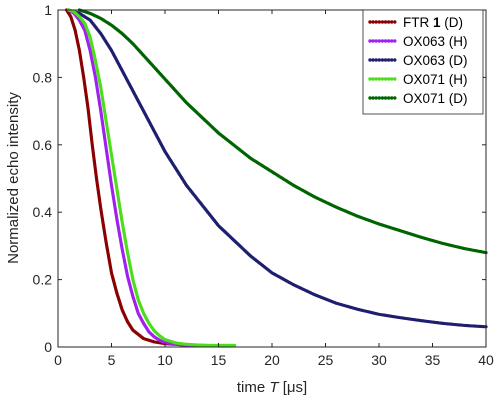 The width and height of the screenshot is (500, 403). I want to click on legend-label: OX071 (H), so click(435, 79).